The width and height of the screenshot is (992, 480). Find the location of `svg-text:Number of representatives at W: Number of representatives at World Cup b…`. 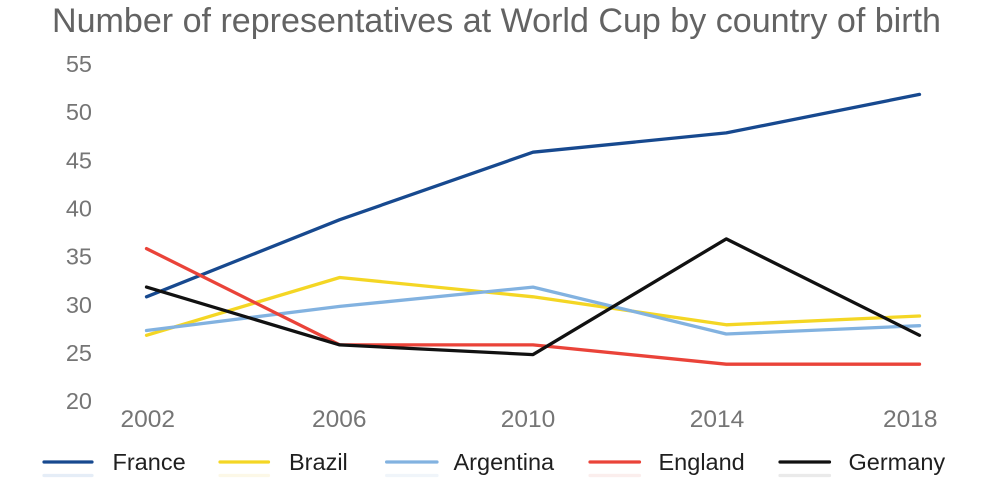

svg-text:Number of representatives at W: Number of representatives at World Cup b… is located at coordinates (496, 21).